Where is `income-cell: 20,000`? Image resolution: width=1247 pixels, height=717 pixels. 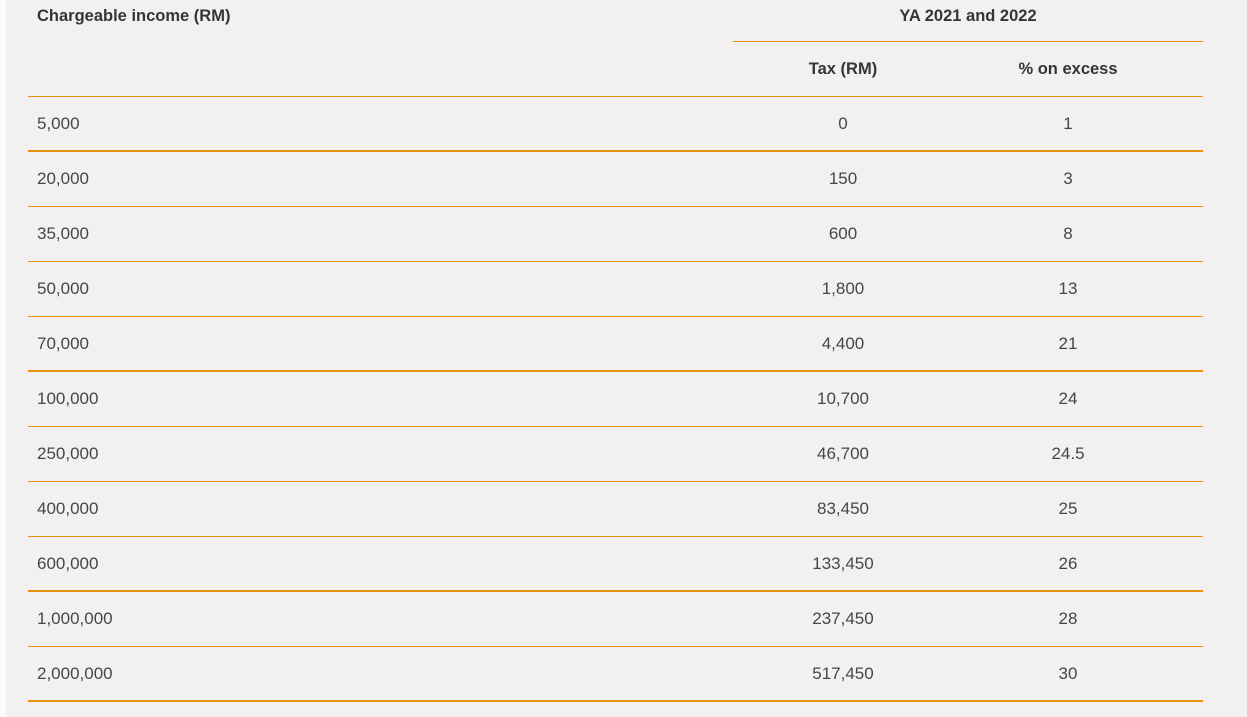
income-cell: 20,000 is located at coordinates (63, 178).